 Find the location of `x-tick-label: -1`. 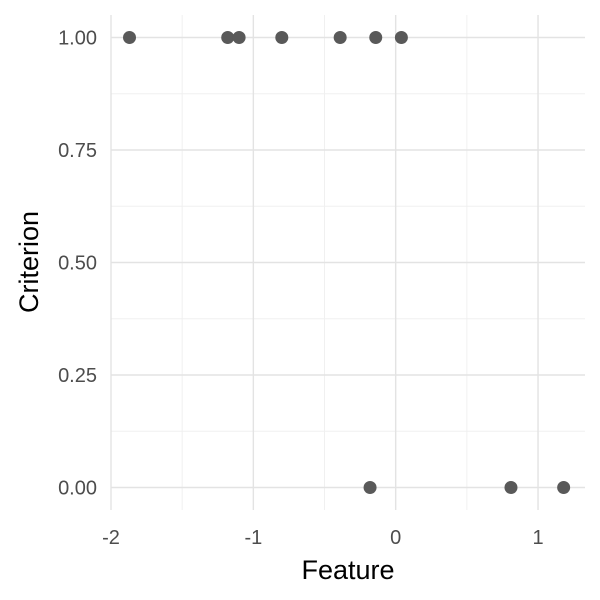

x-tick-label: -1 is located at coordinates (253, 538).